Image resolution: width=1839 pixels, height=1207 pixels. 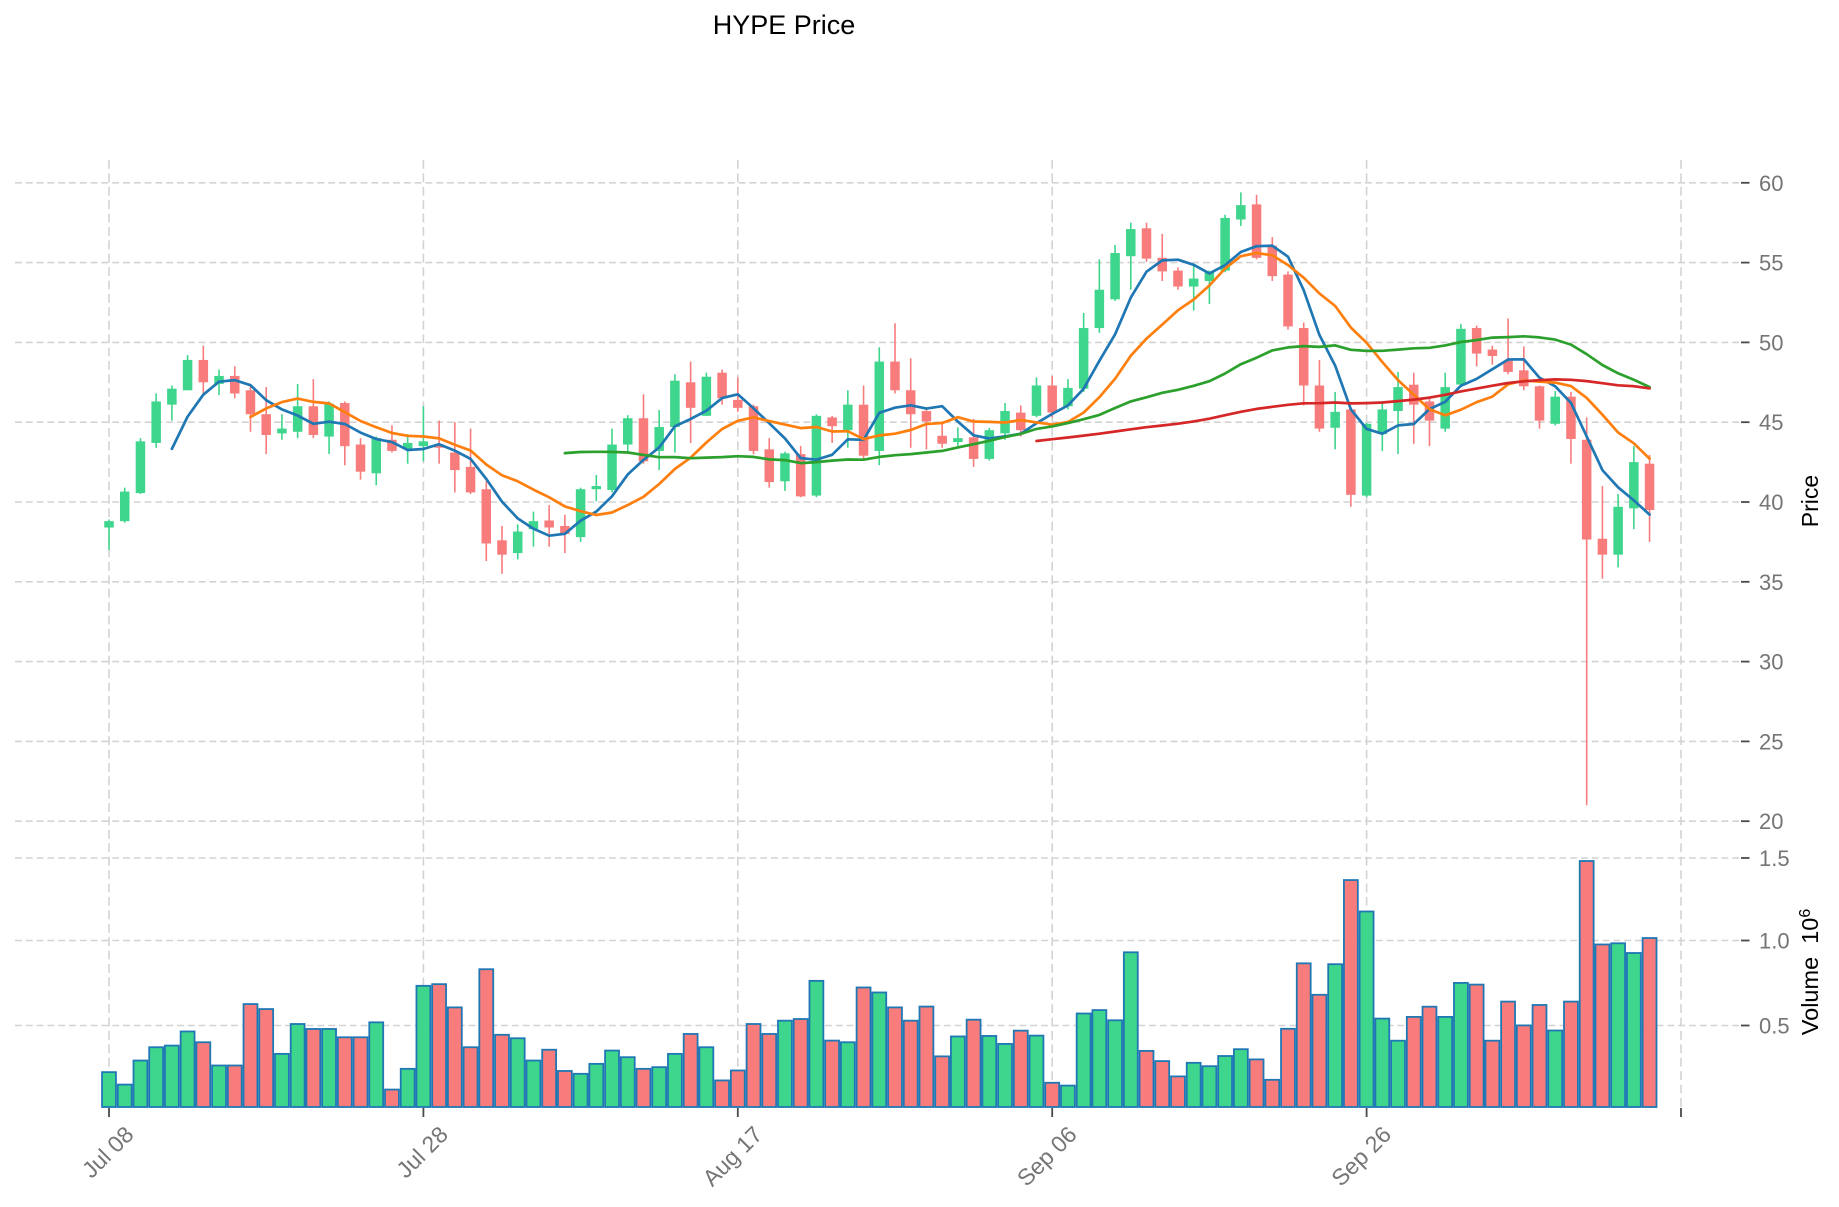 I want to click on svg-text: 50, so click(x=1771, y=342).